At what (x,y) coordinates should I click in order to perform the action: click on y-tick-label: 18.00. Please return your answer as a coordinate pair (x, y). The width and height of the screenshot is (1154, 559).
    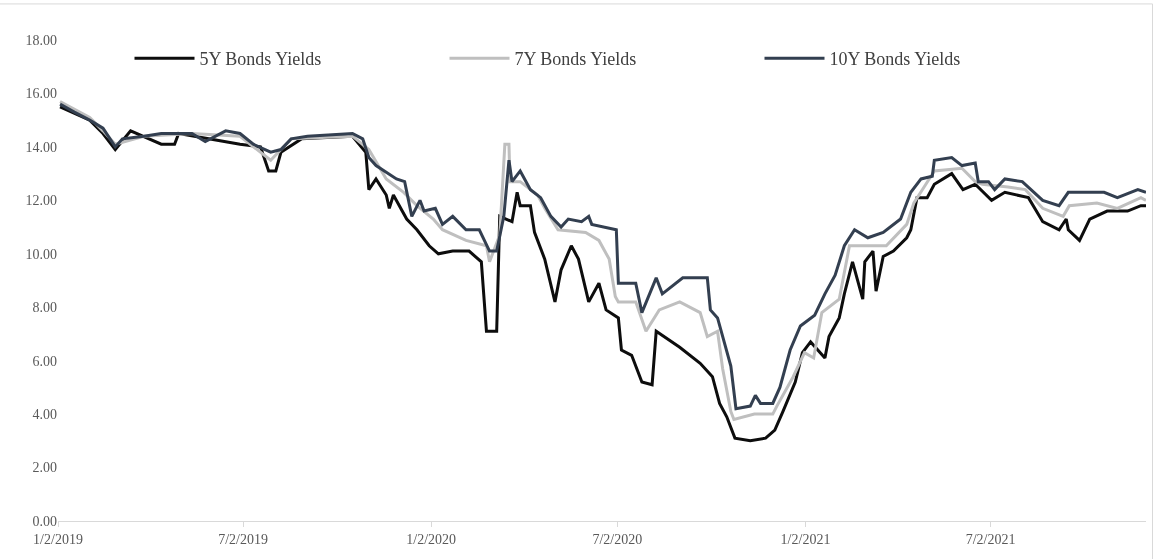
    Looking at the image, I should click on (41, 40).